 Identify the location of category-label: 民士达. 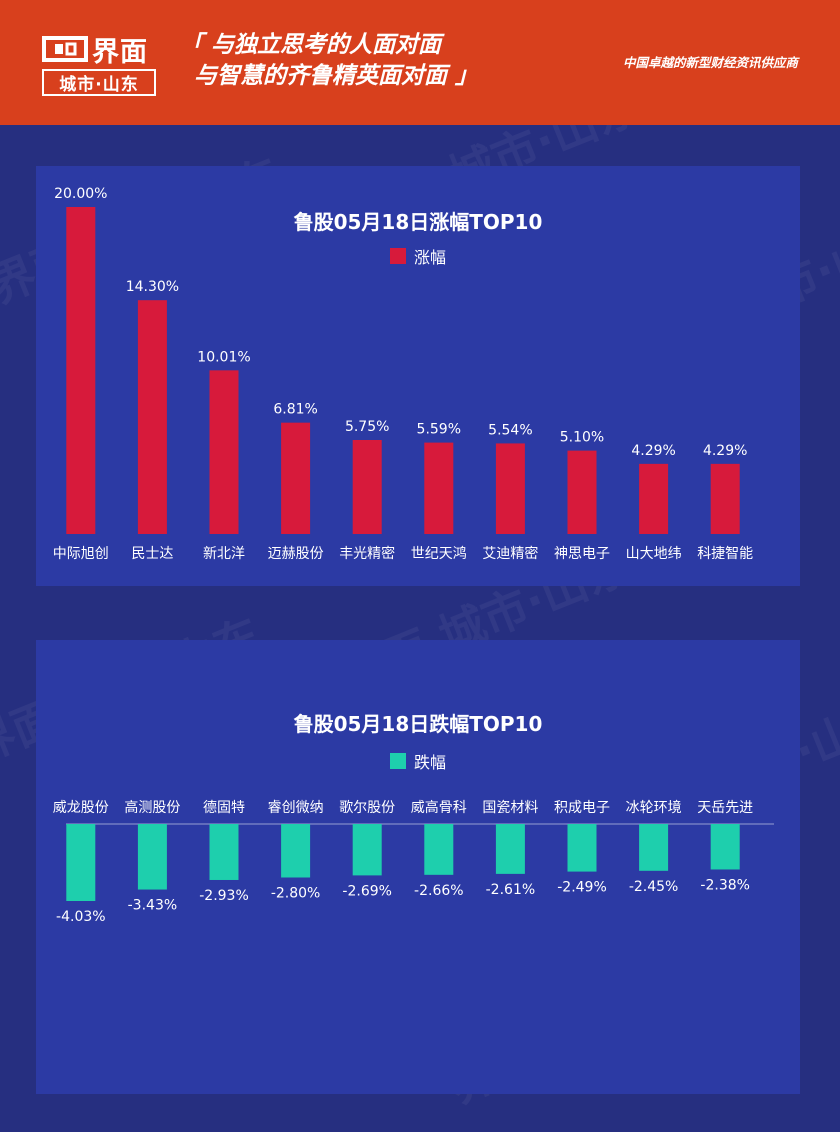
(152, 554).